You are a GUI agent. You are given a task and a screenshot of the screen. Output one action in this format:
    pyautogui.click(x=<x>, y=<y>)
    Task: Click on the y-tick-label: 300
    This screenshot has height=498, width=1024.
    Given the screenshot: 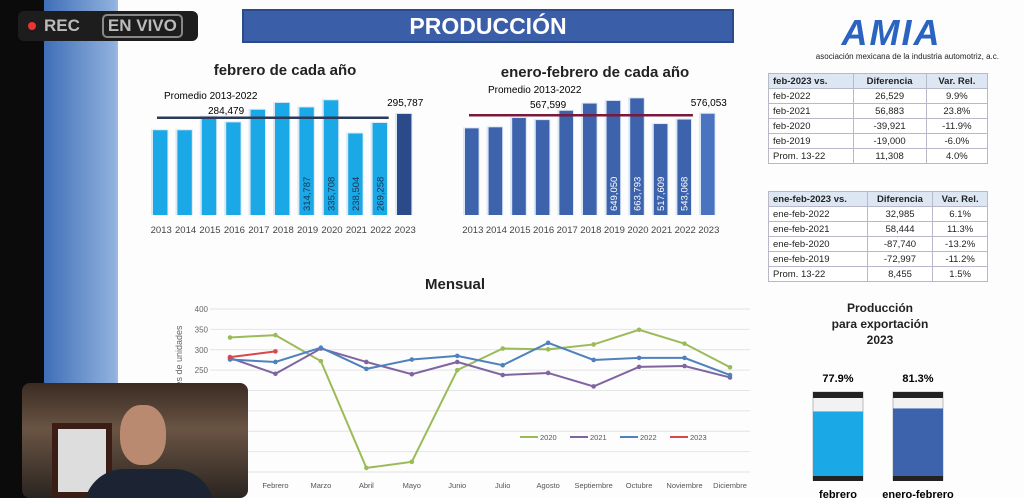 What is the action you would take?
    pyautogui.click(x=202, y=350)
    